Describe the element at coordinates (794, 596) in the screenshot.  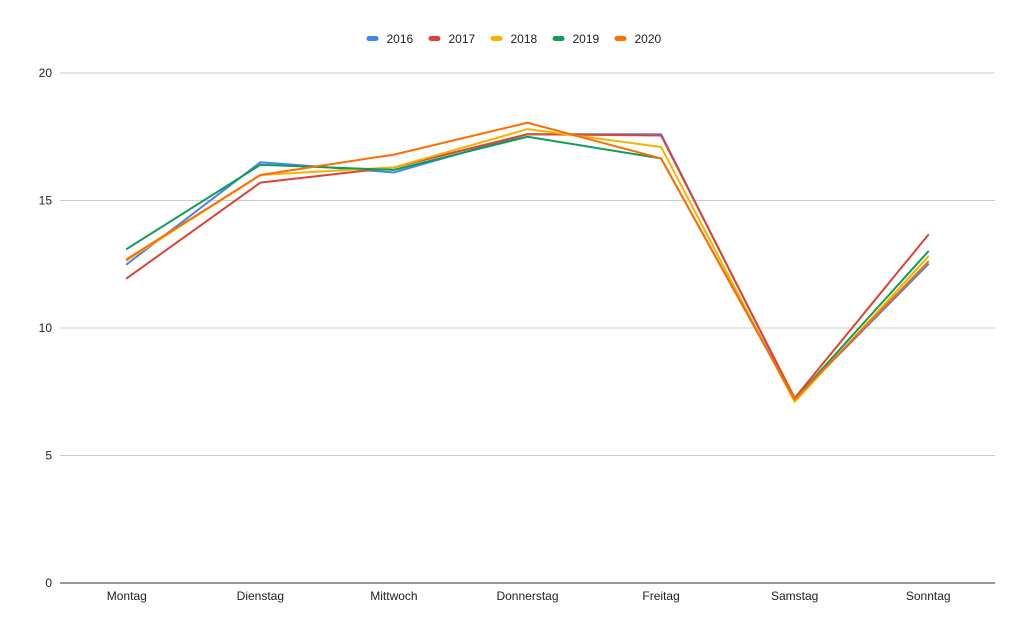
I see `x-tick-label: Samstag` at that location.